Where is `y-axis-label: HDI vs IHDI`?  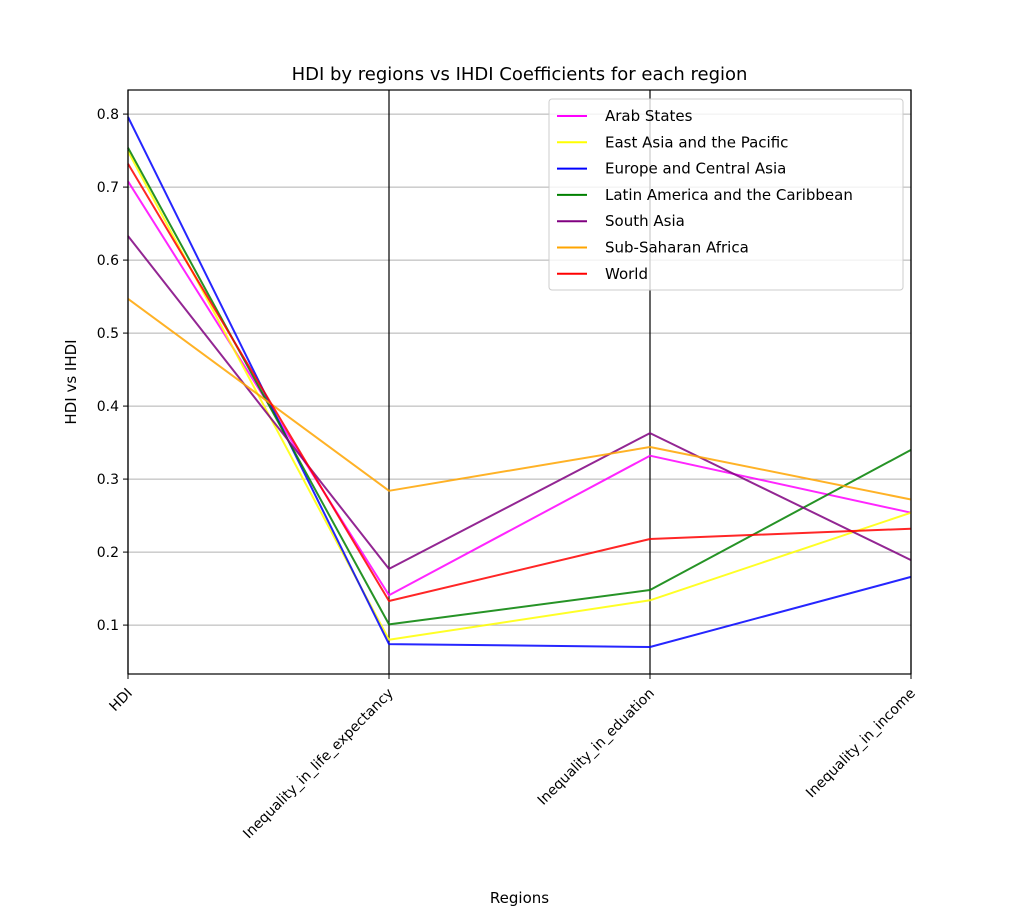 y-axis-label: HDI vs IHDI is located at coordinates (71, 381).